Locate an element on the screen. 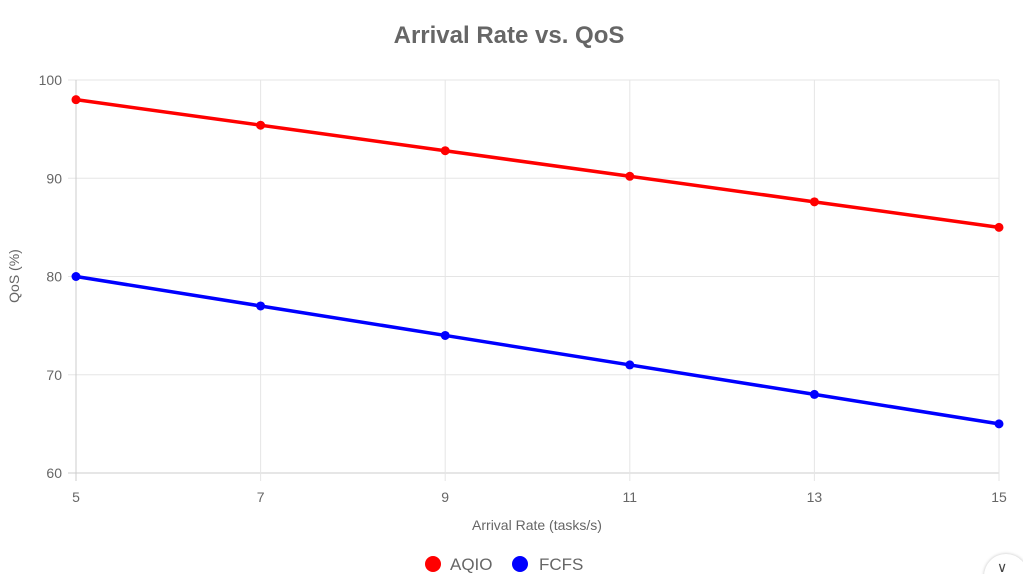 The height and width of the screenshot is (574, 1023). x-tick-label: 11 is located at coordinates (630, 497).